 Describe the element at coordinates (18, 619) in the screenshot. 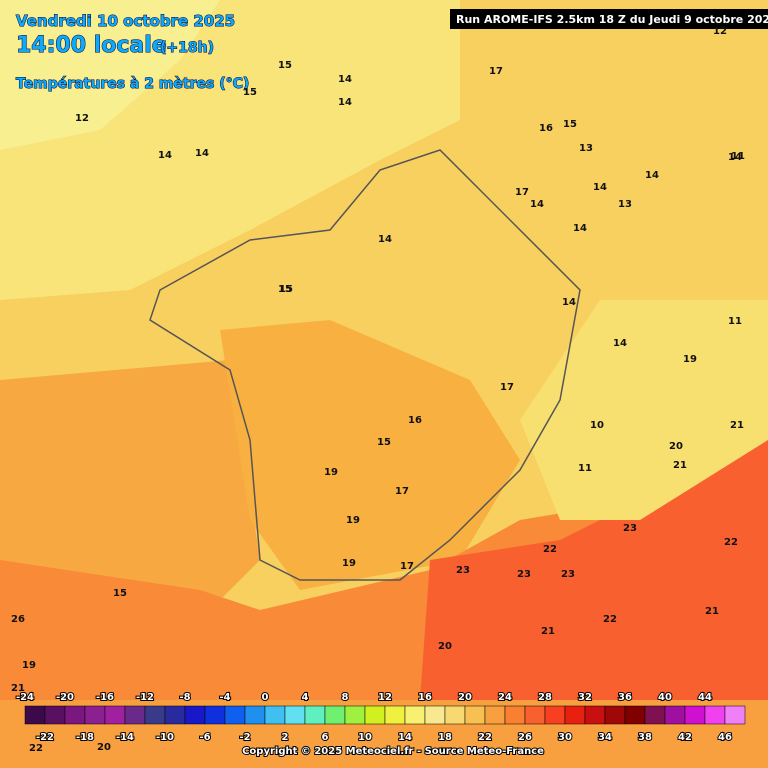

I see `contour-label: 26` at that location.